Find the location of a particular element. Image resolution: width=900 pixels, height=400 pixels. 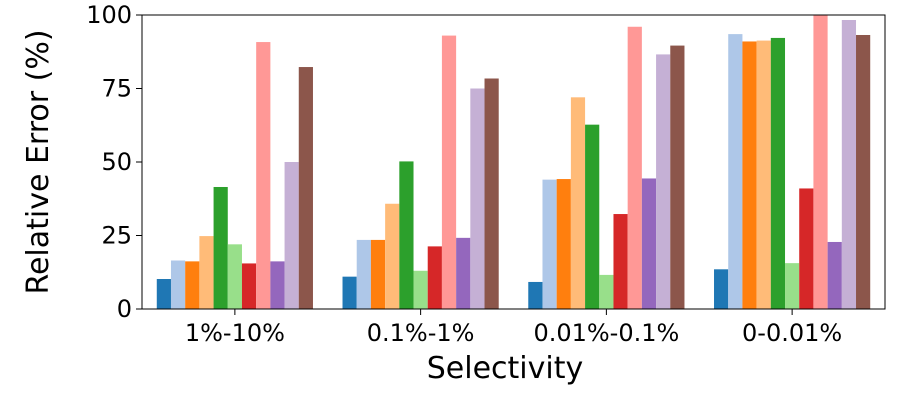

y-tick-label: 75 is located at coordinates (116, 89).